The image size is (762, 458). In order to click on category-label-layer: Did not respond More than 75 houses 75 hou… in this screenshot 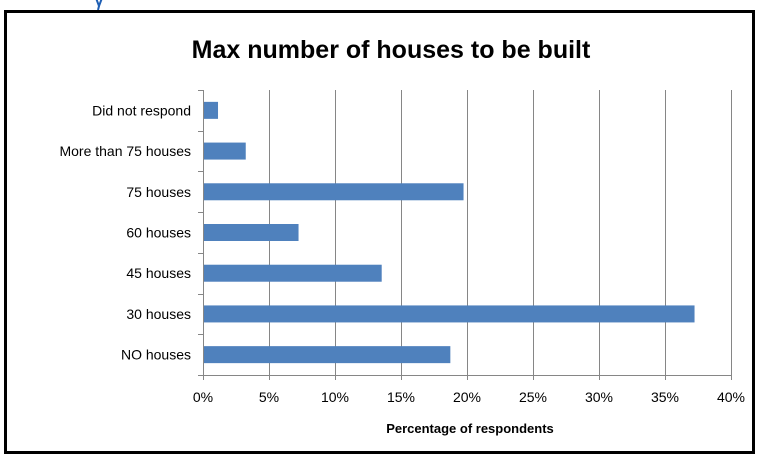, I will do `click(125, 232)`.